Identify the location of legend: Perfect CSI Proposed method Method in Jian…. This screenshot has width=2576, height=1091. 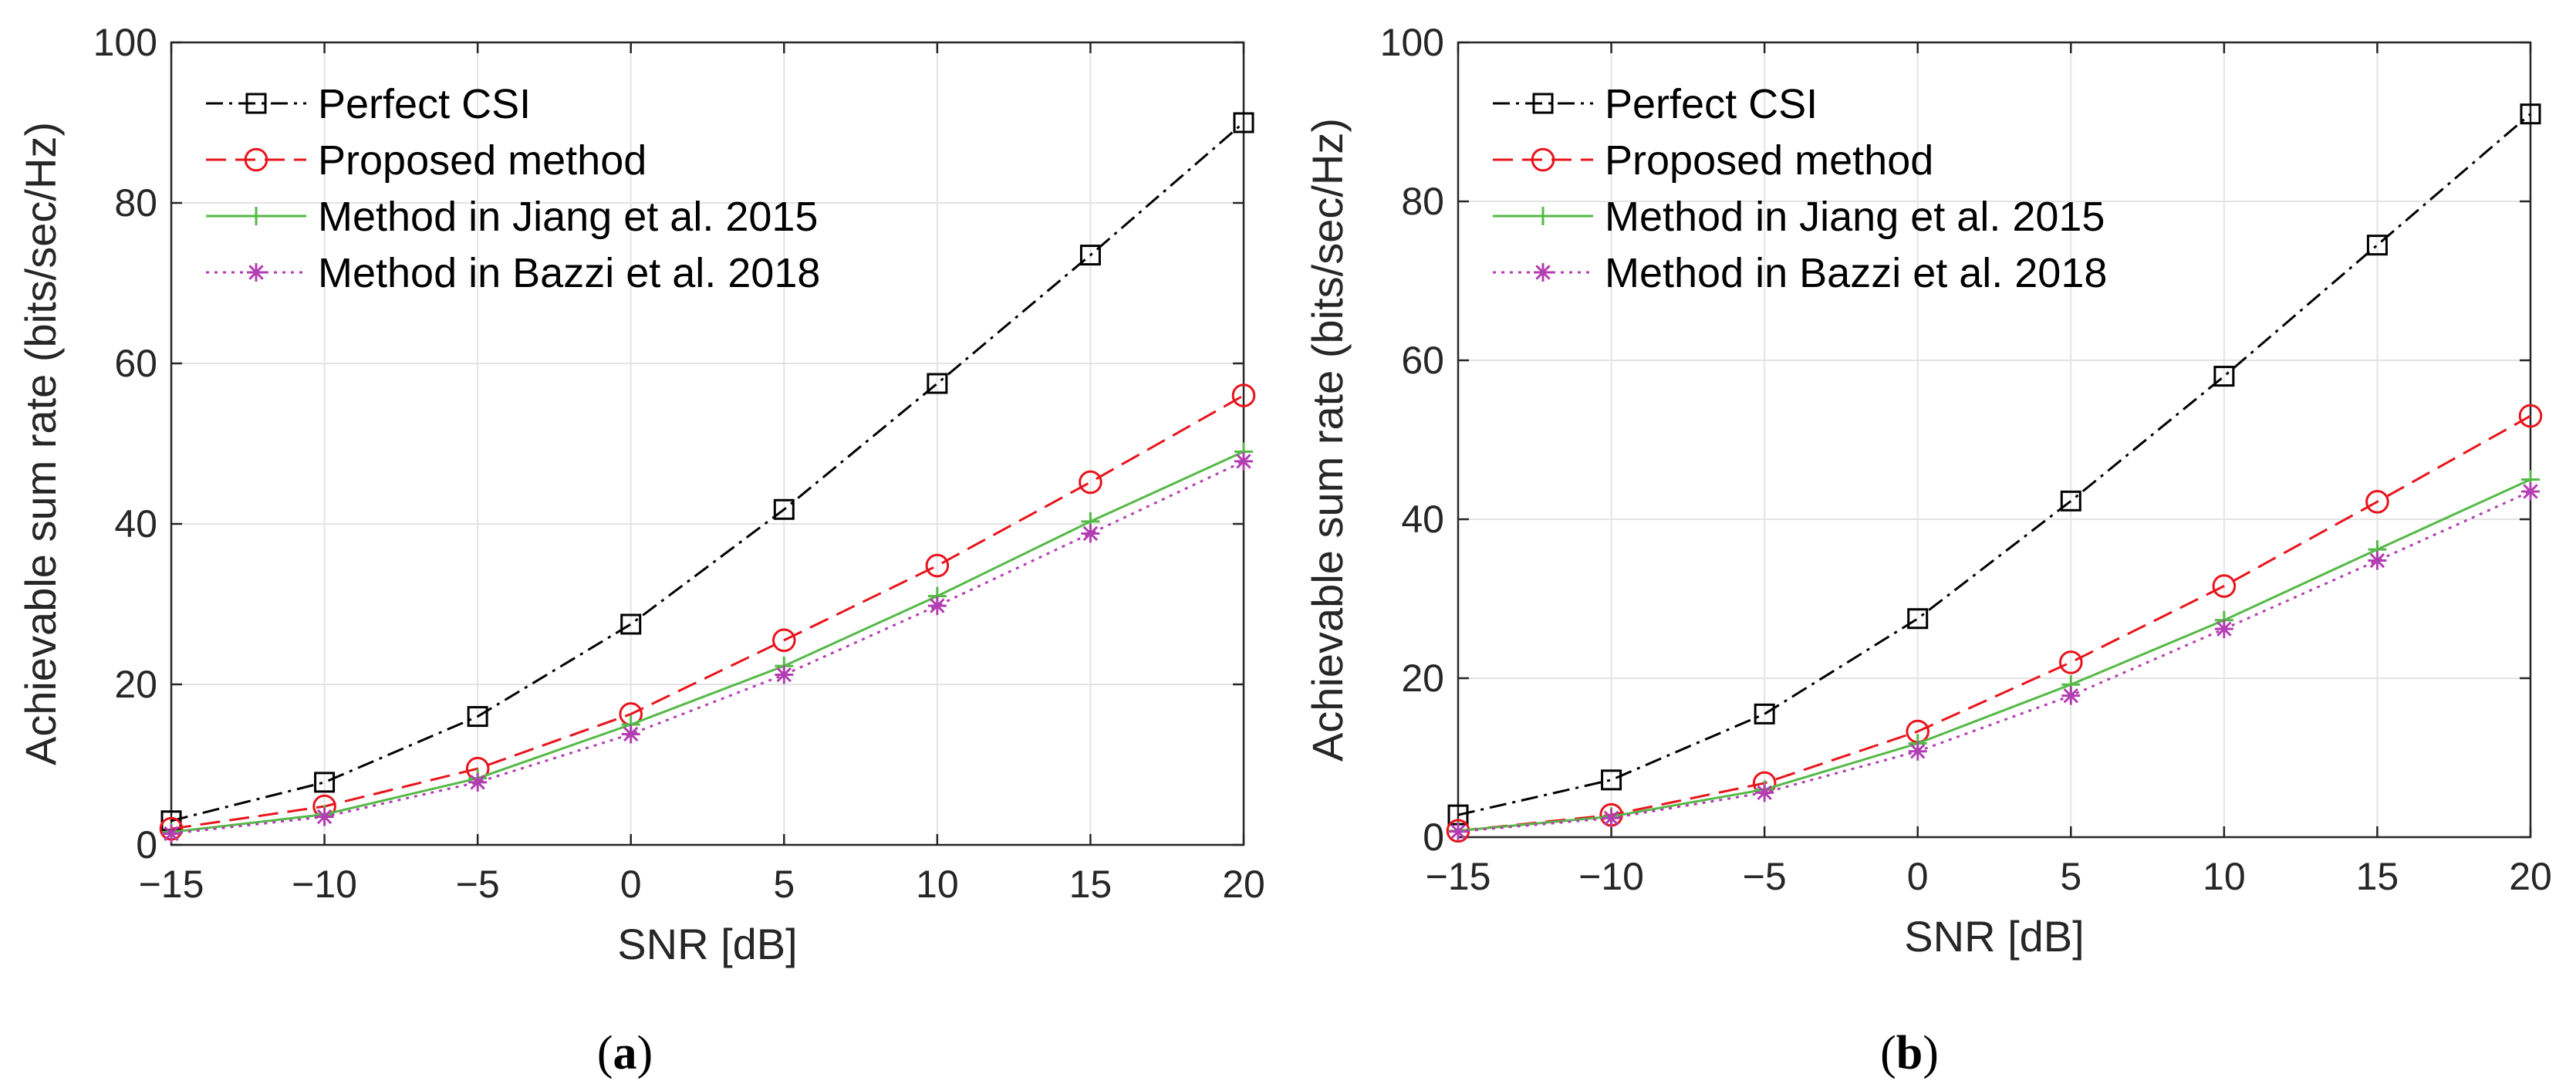
(513, 188).